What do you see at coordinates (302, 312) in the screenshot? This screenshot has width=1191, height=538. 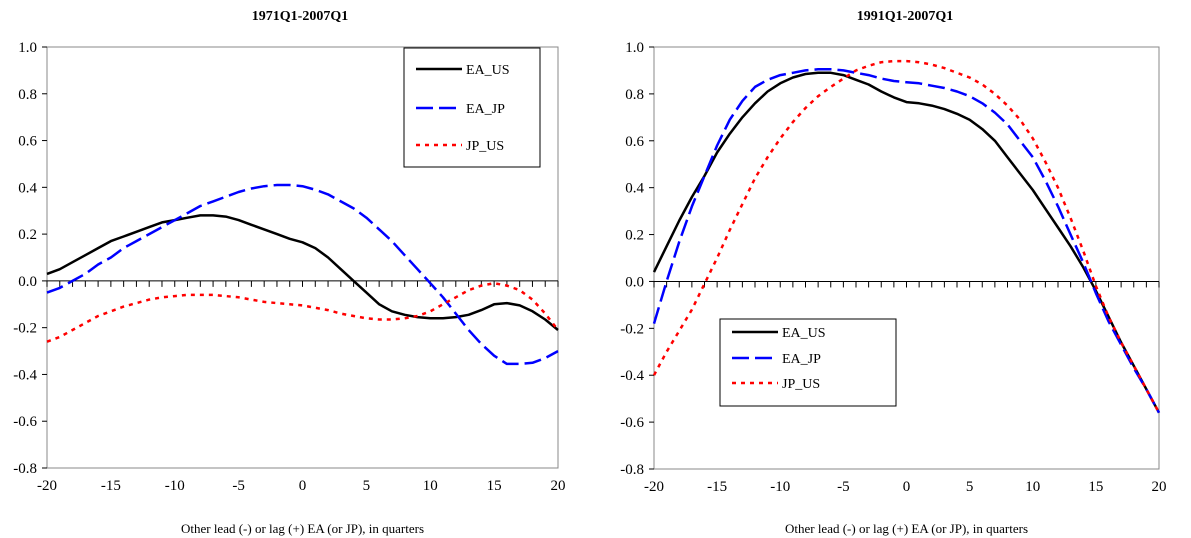 I see `series-line-jp_us` at bounding box center [302, 312].